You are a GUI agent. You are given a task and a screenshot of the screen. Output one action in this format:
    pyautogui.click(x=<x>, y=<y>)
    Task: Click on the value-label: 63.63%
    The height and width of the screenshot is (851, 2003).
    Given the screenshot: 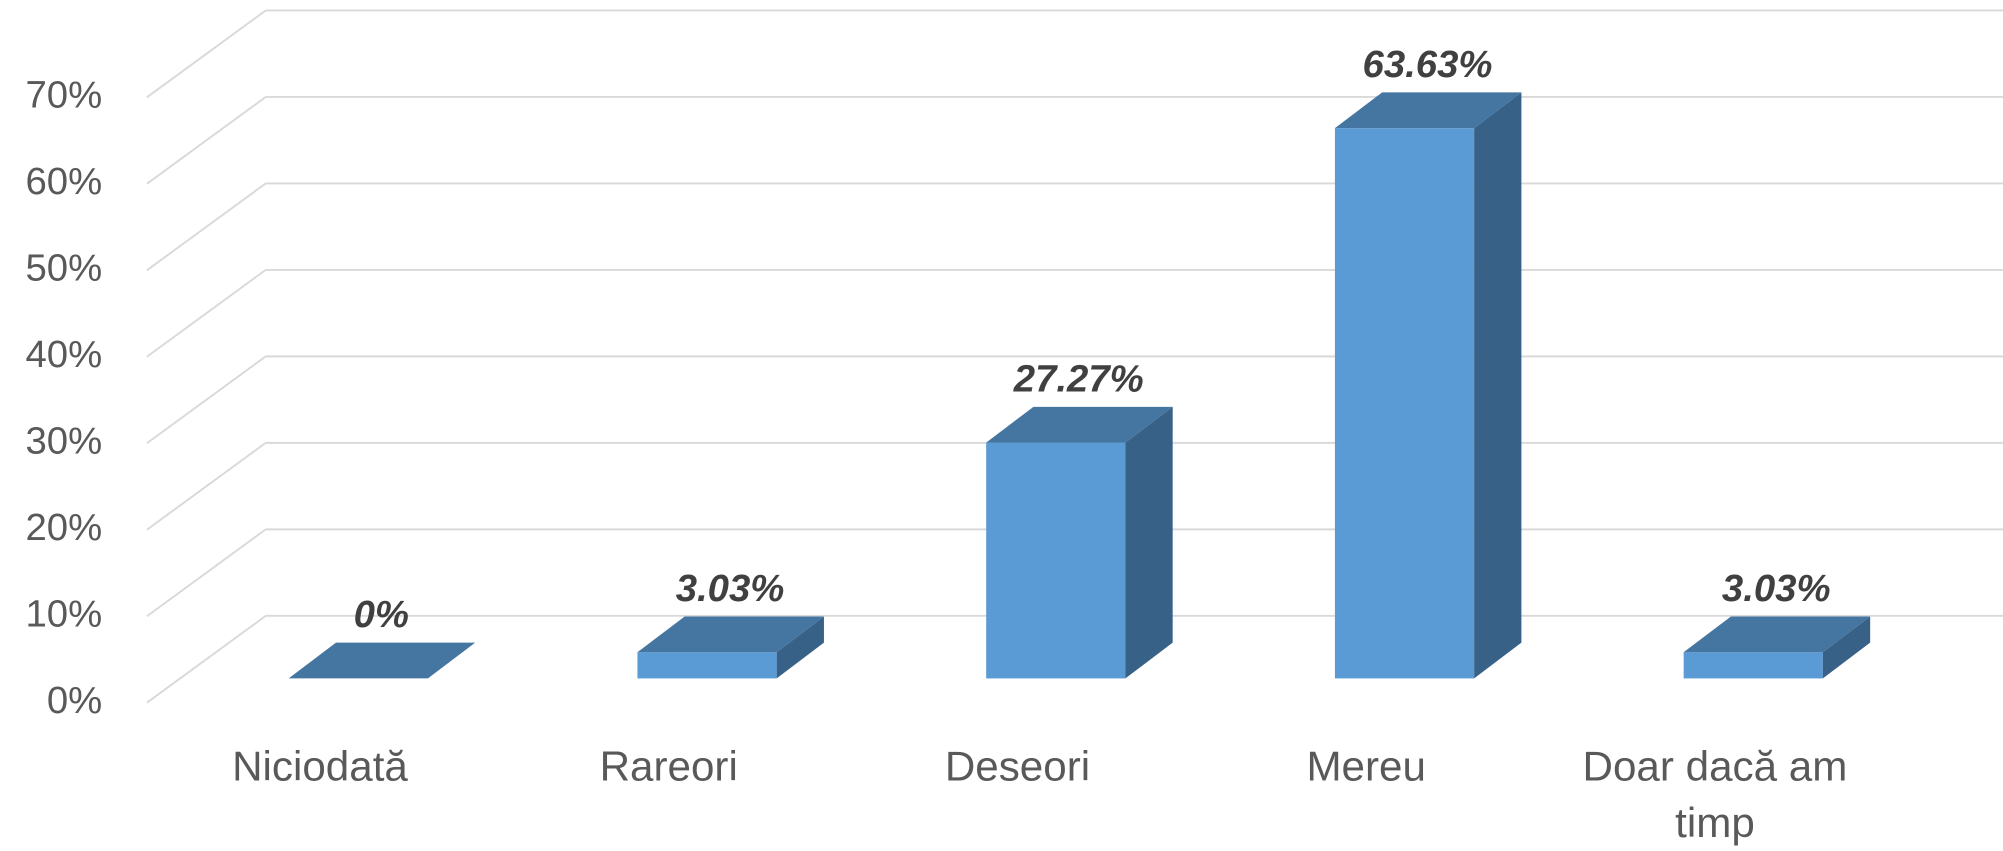 What is the action you would take?
    pyautogui.click(x=1428, y=64)
    